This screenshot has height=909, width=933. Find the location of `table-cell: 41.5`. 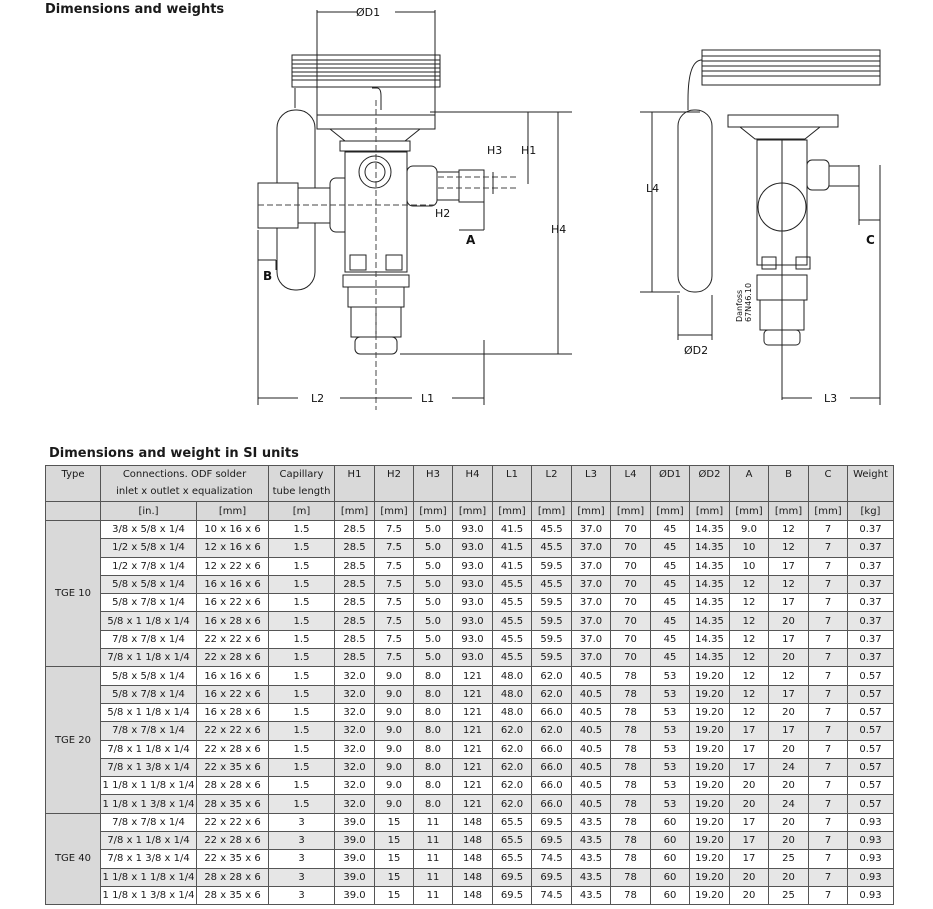

table-cell: 41.5 is located at coordinates (512, 529).